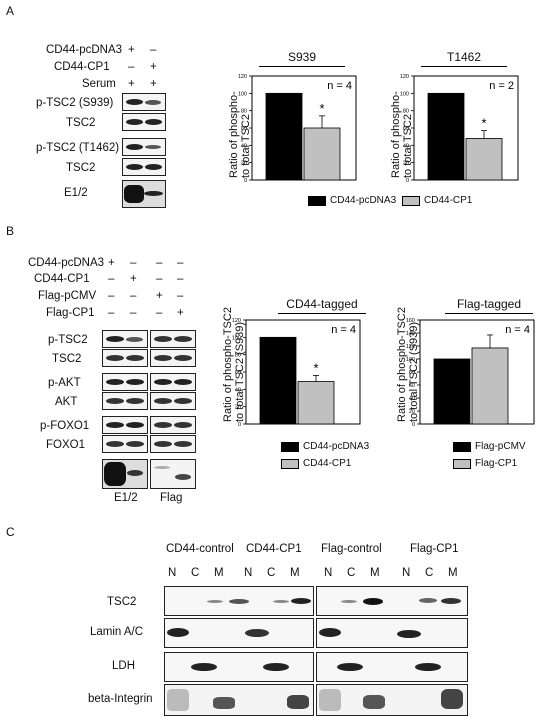  Describe the element at coordinates (413, 425) in the screenshot. I see `chart-b2-ytick-label-0: 0` at that location.